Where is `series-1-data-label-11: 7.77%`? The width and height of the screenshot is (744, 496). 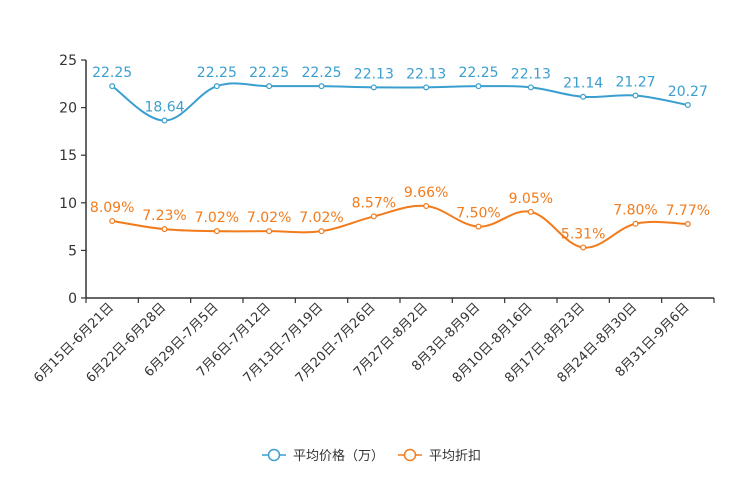
series-1-data-label-11: 7.77% is located at coordinates (688, 211).